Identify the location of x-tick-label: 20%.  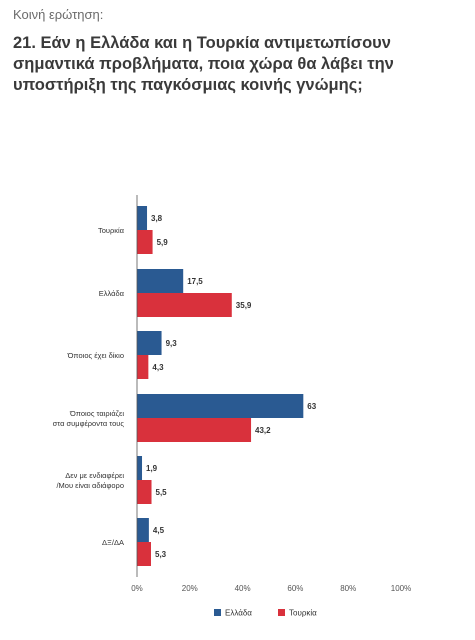
(190, 588).